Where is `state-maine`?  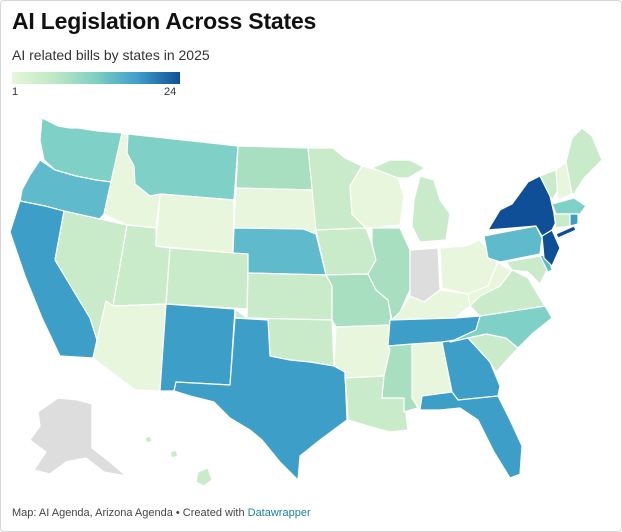 state-maine is located at coordinates (584, 161).